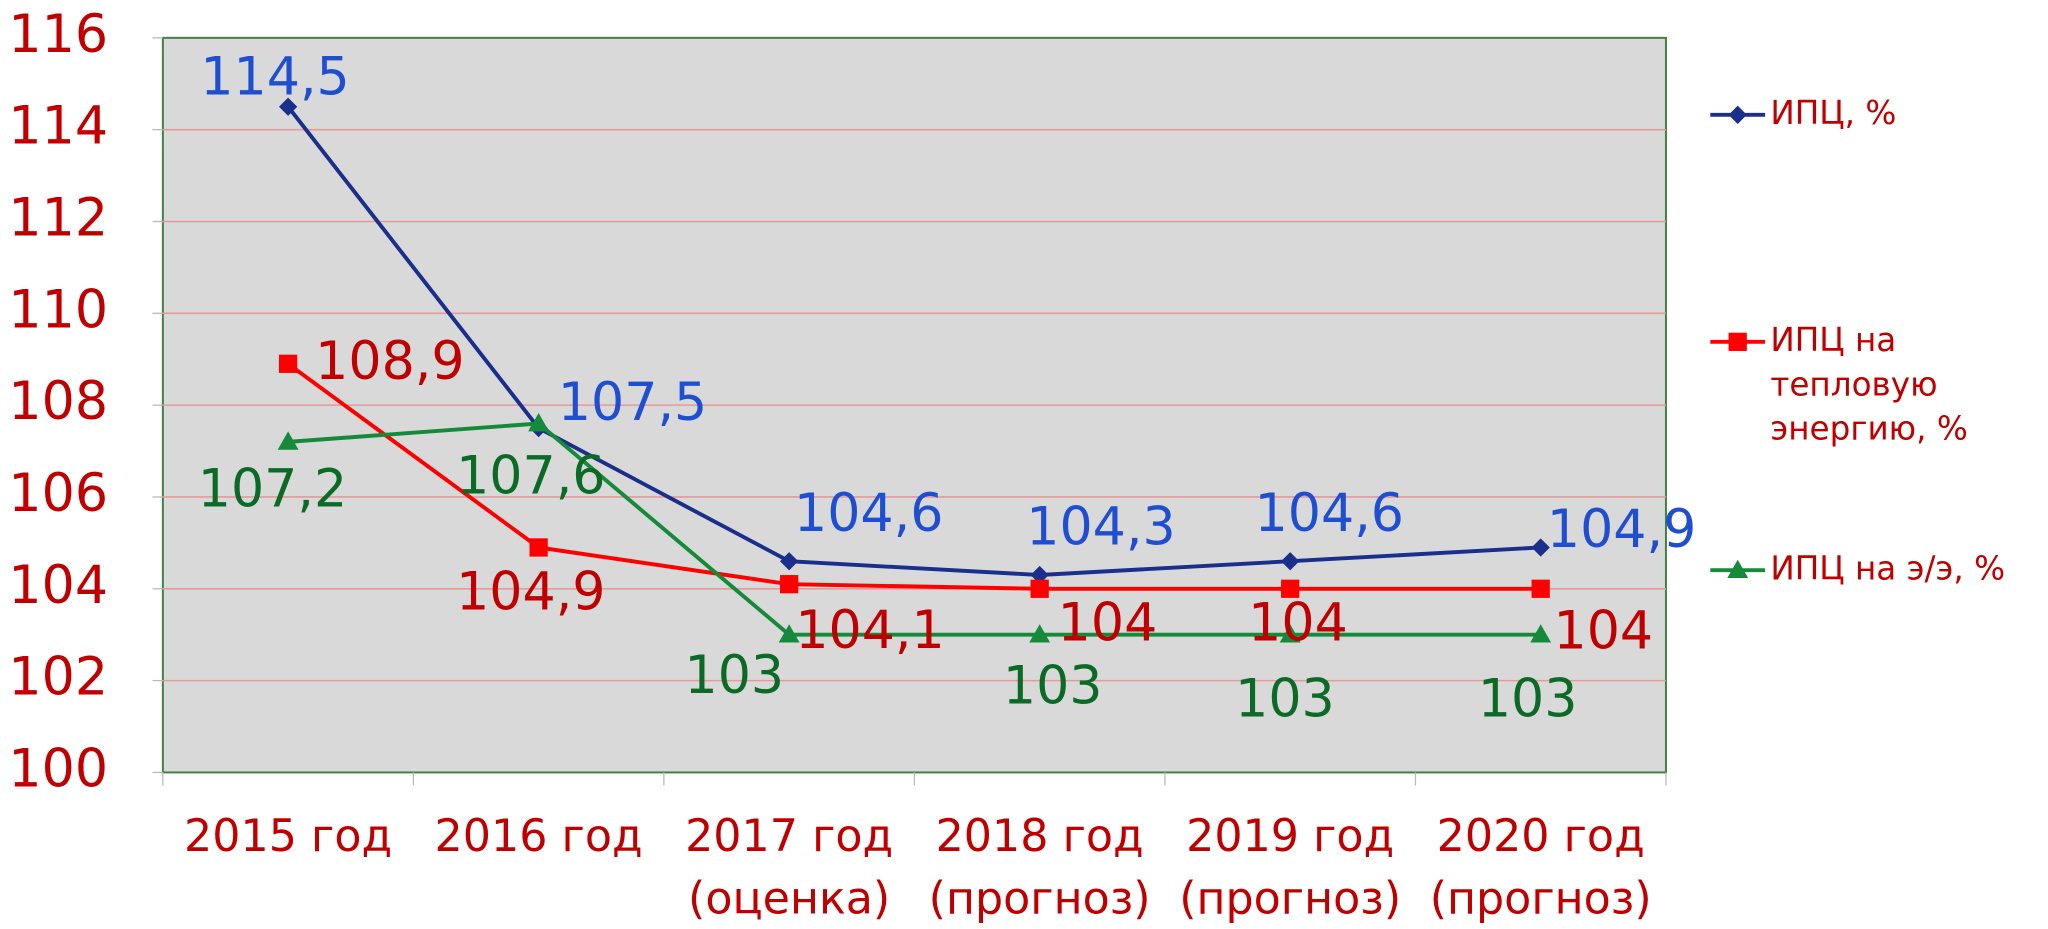 The width and height of the screenshot is (2048, 929). I want to click on series-line, so click(914, 529).